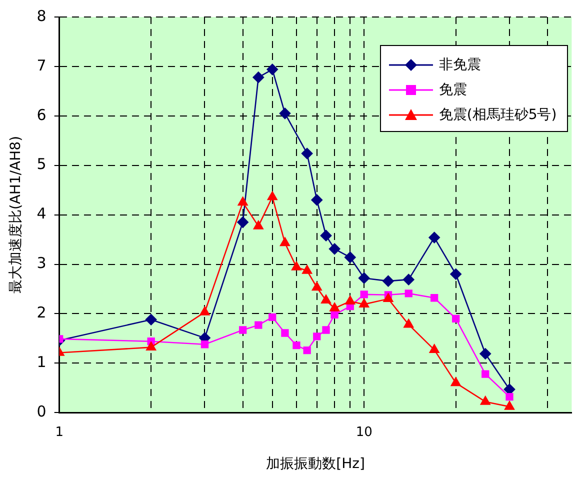 This screenshot has height=481, width=578. What do you see at coordinates (41, 115) in the screenshot?
I see `y-tick-label: 6` at bounding box center [41, 115].